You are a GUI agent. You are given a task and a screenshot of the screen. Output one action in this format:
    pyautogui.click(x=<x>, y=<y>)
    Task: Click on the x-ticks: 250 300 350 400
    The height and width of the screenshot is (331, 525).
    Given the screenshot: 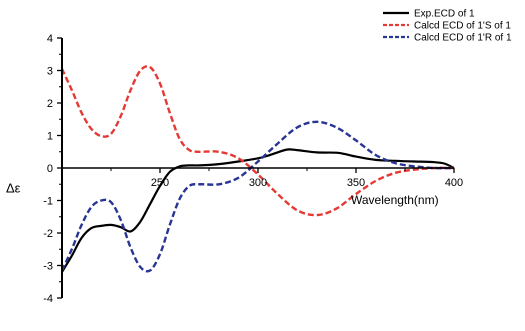 What is the action you would take?
    pyautogui.click(x=286, y=178)
    